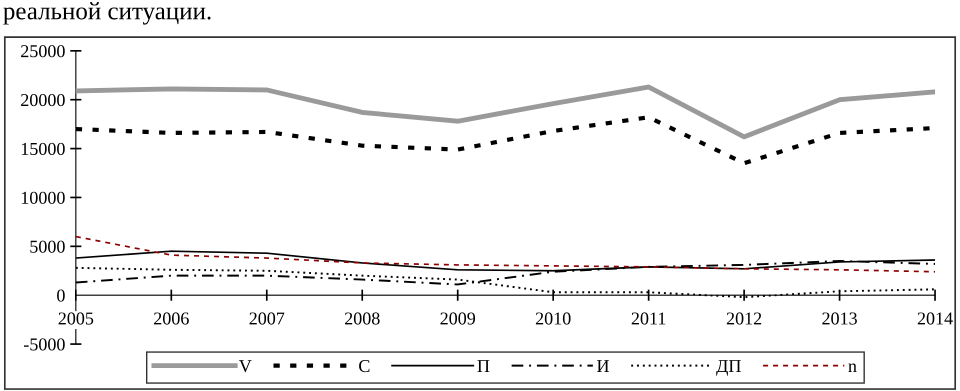  I want to click on x-tick-label: 2006, so click(171, 318).